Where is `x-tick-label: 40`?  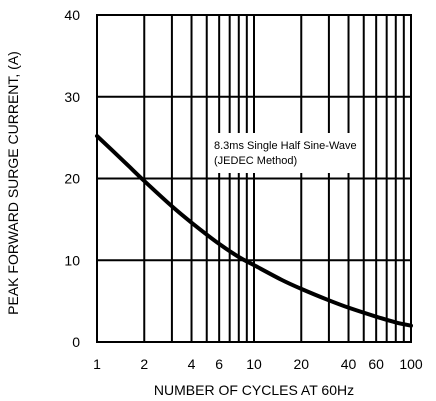 x-tick-label: 40 is located at coordinates (349, 364).